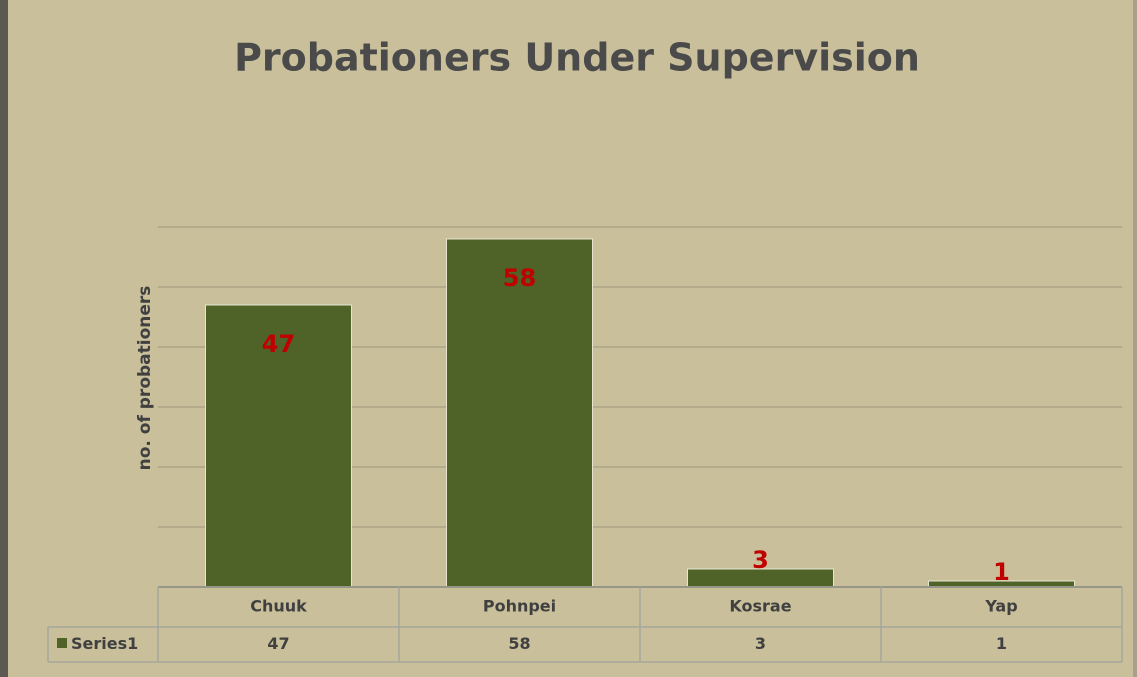  What do you see at coordinates (760, 560) in the screenshot?
I see `data-label: 3` at bounding box center [760, 560].